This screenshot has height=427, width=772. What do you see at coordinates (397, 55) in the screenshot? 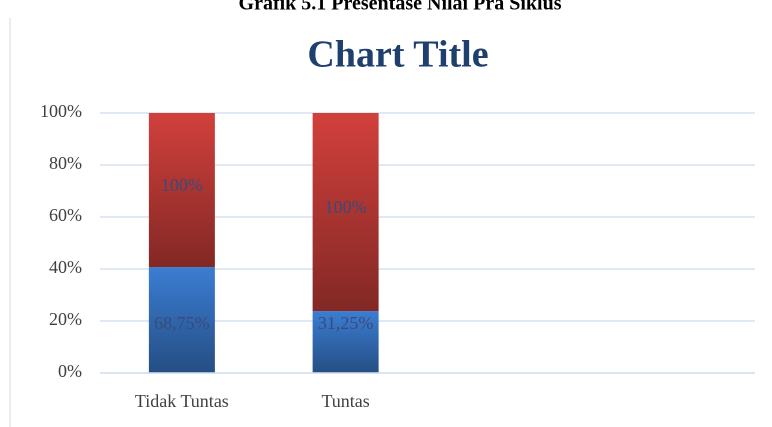
I see `chart-title: Chart Title` at bounding box center [397, 55].